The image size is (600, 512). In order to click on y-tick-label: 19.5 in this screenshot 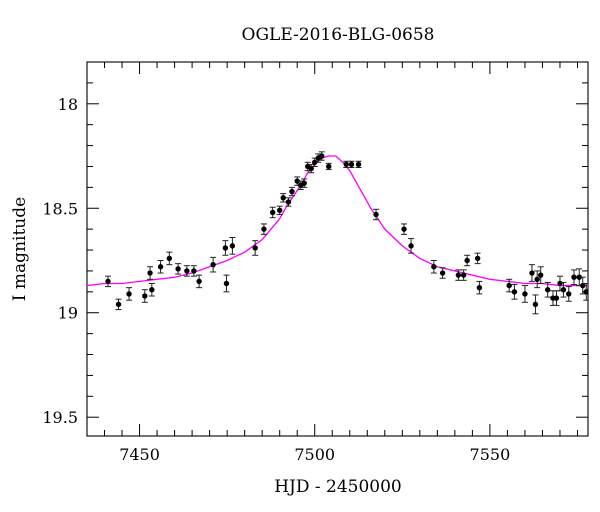, I will do `click(60, 417)`.